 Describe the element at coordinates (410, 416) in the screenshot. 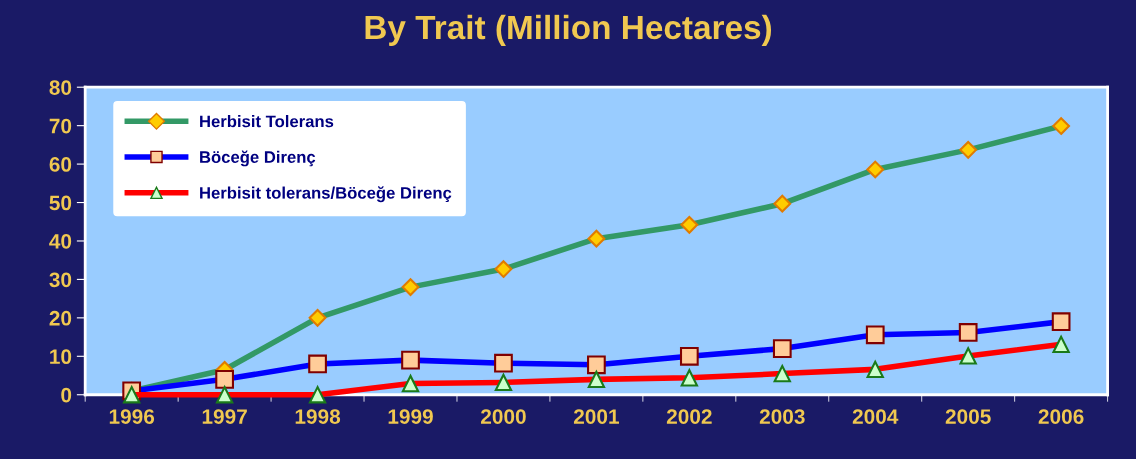

I see `x-tick-label: 1999` at that location.